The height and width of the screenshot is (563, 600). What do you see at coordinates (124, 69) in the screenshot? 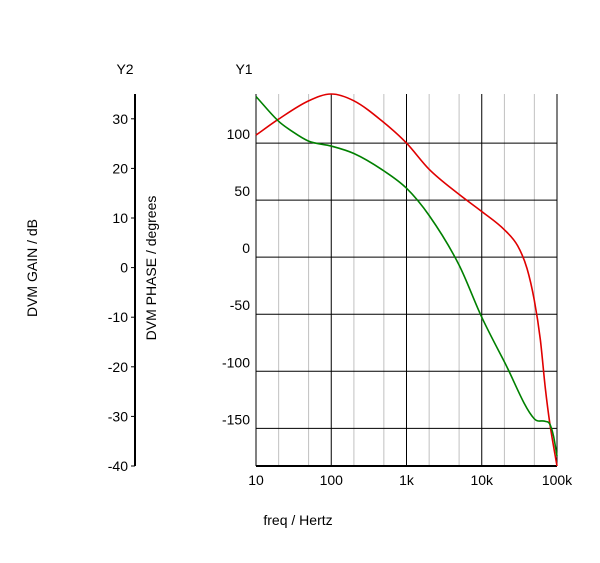
I see `y2-axis-title: Y2` at bounding box center [124, 69].